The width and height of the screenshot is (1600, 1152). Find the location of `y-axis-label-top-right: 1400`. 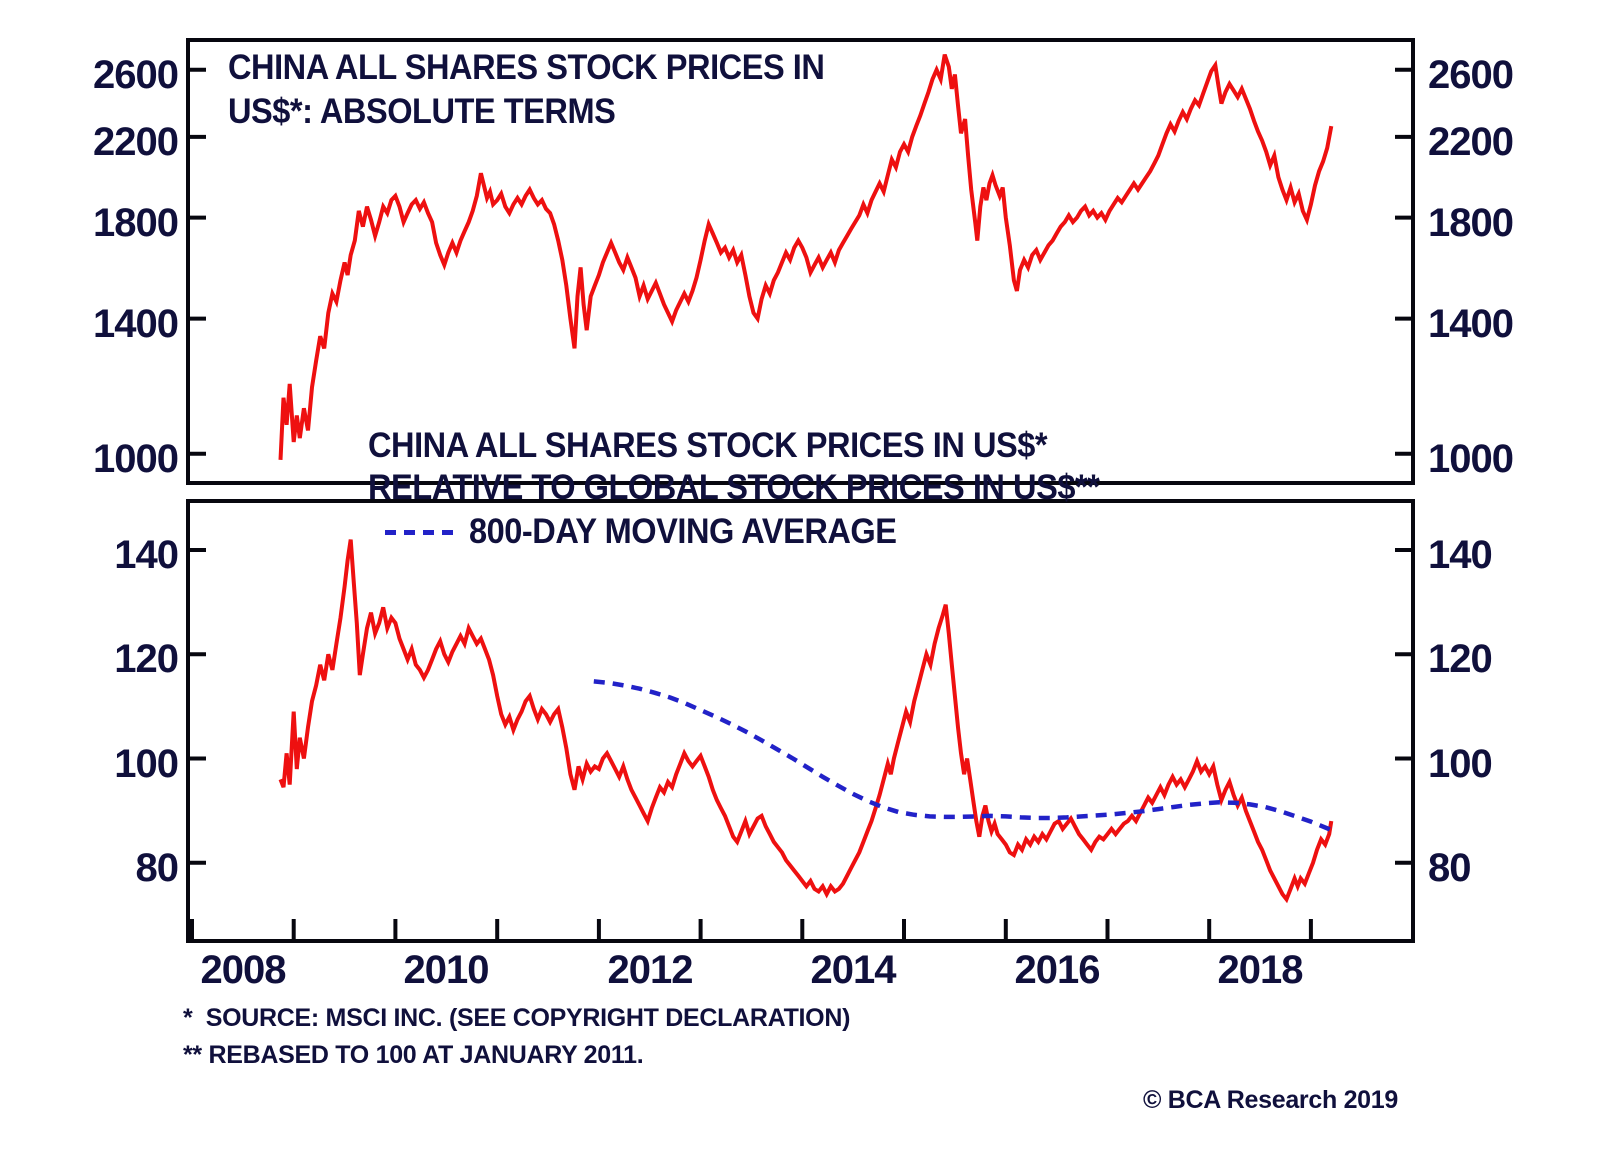

y-axis-label-top-right: 1400 is located at coordinates (1471, 324).